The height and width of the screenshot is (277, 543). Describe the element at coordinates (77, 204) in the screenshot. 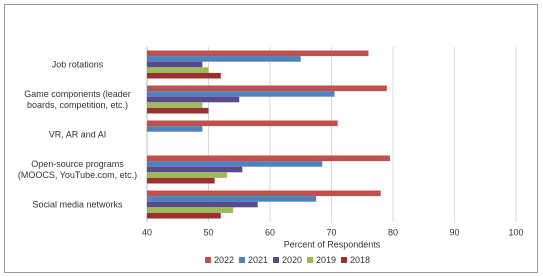

I see `y-tick-label: Social media networks` at that location.